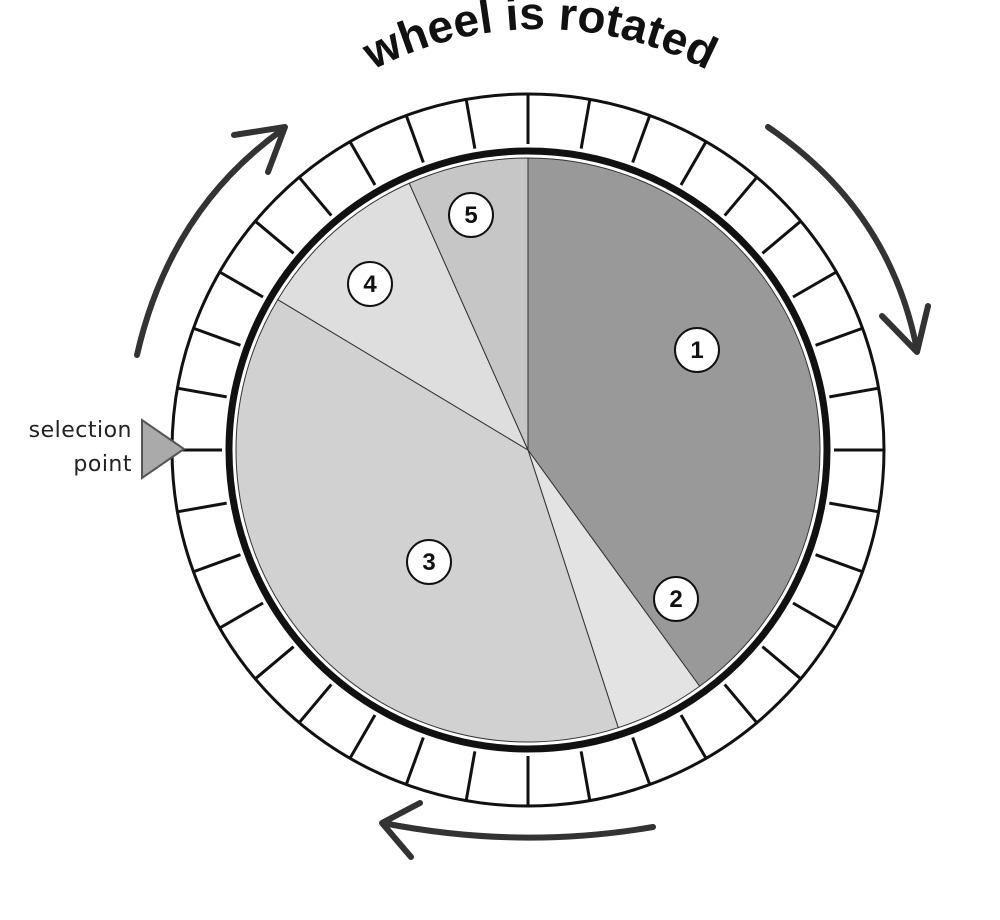 The height and width of the screenshot is (920, 1000). What do you see at coordinates (540, 39) in the screenshot?
I see `diagram-title: wheel is rotated` at bounding box center [540, 39].